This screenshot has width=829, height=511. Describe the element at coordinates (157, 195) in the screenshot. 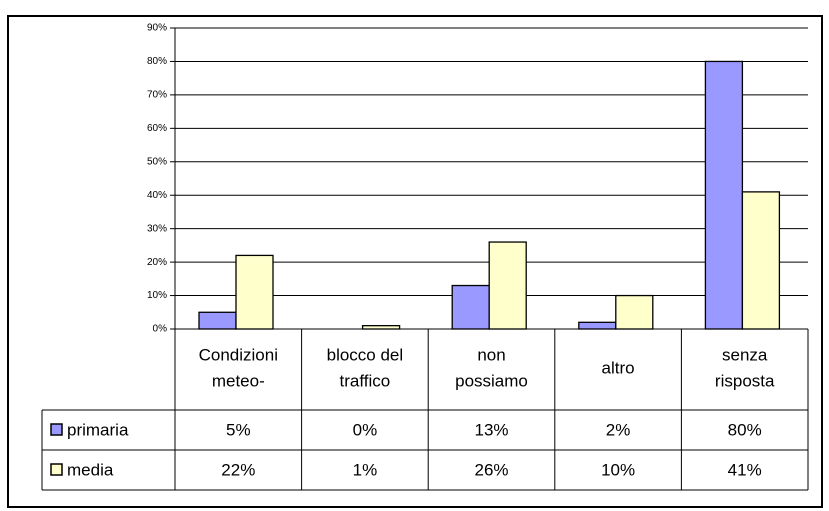

I see `y-tick-label: 40%` at that location.